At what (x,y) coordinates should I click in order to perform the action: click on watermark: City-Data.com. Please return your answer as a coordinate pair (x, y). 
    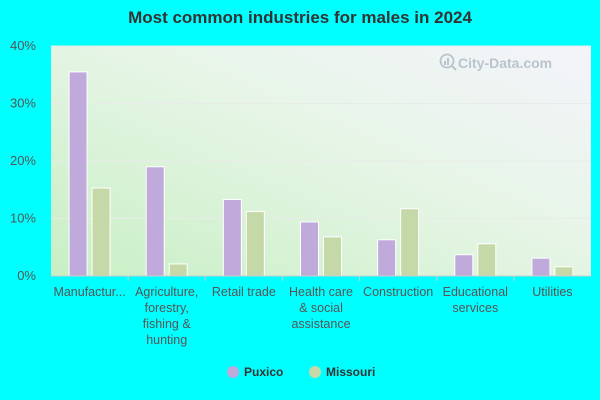
    Looking at the image, I should click on (495, 62).